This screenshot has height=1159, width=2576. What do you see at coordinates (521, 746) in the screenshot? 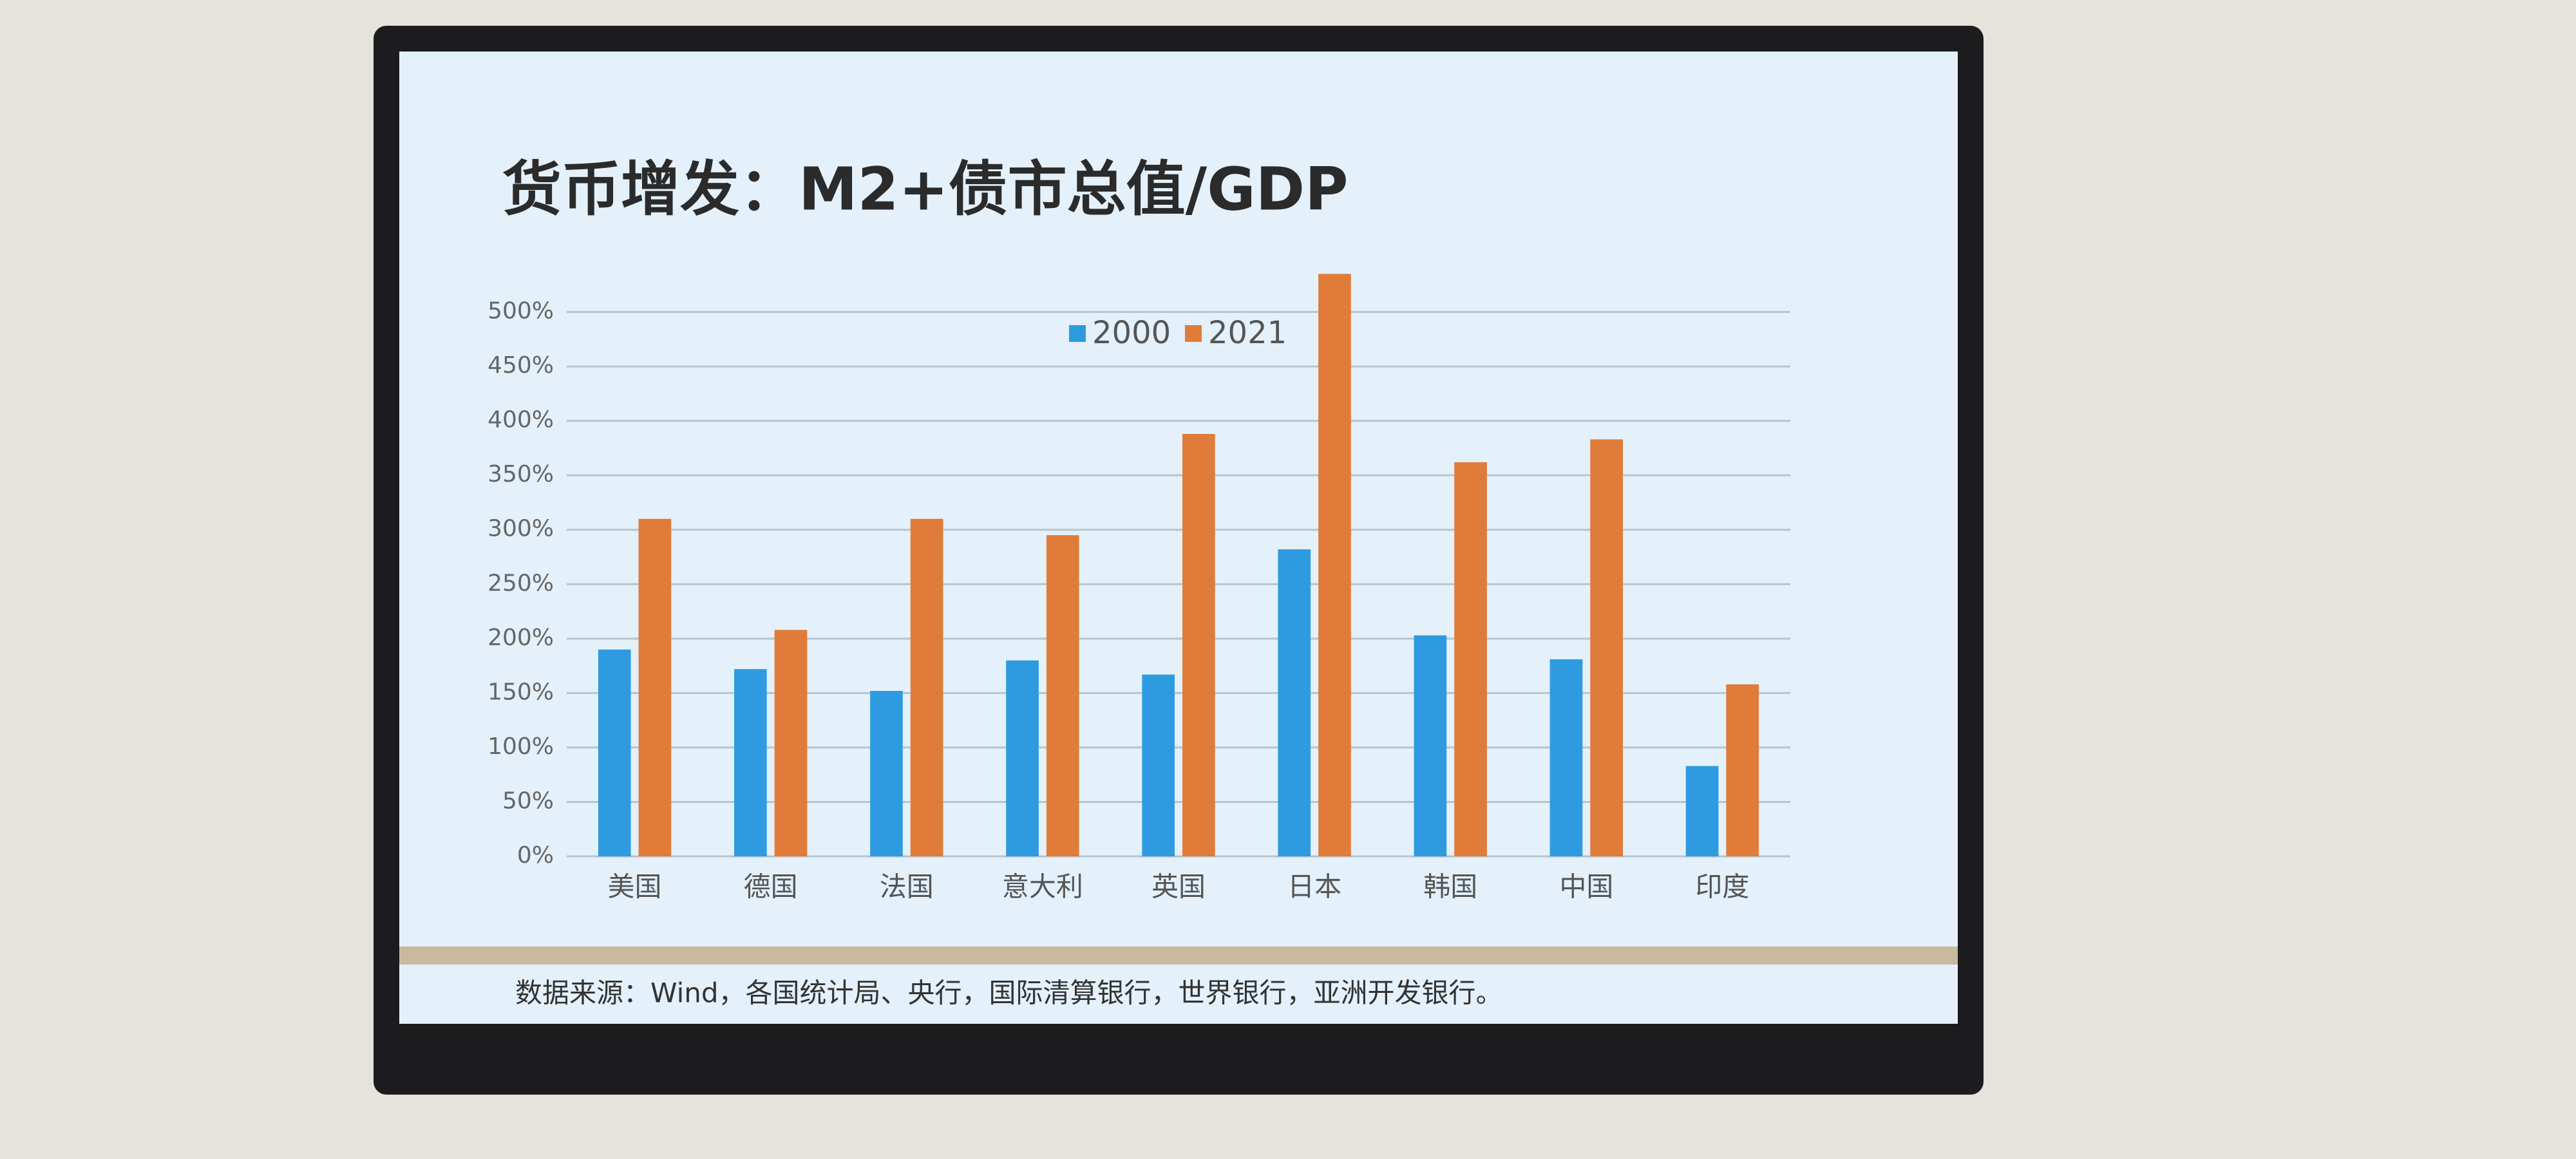
I see `y-tick-label: 100%` at bounding box center [521, 746].